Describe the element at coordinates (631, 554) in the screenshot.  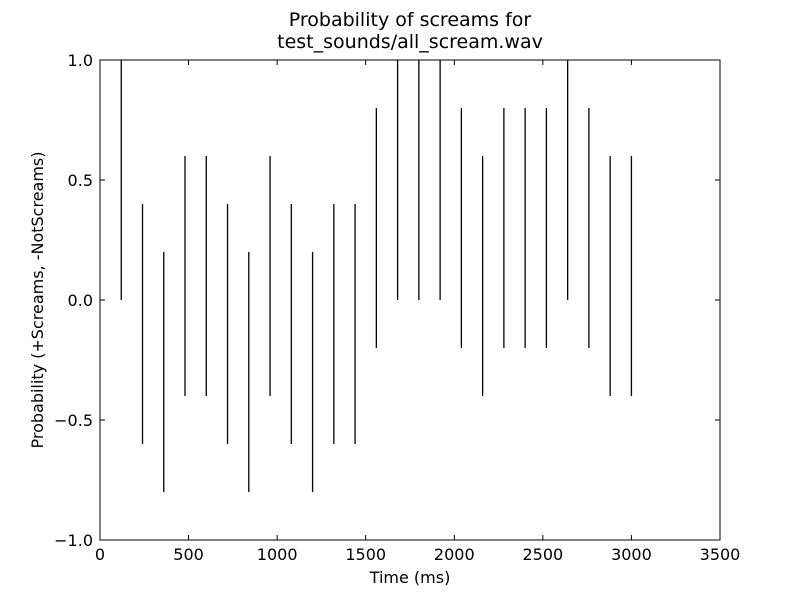
I see `x-tick-label: 3000` at that location.